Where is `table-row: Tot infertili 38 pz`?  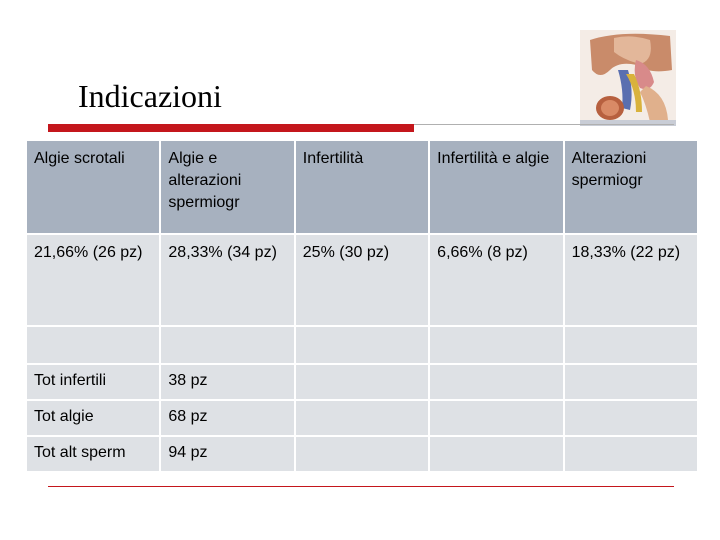
table-row: Tot infertili 38 pz is located at coordinates (362, 382).